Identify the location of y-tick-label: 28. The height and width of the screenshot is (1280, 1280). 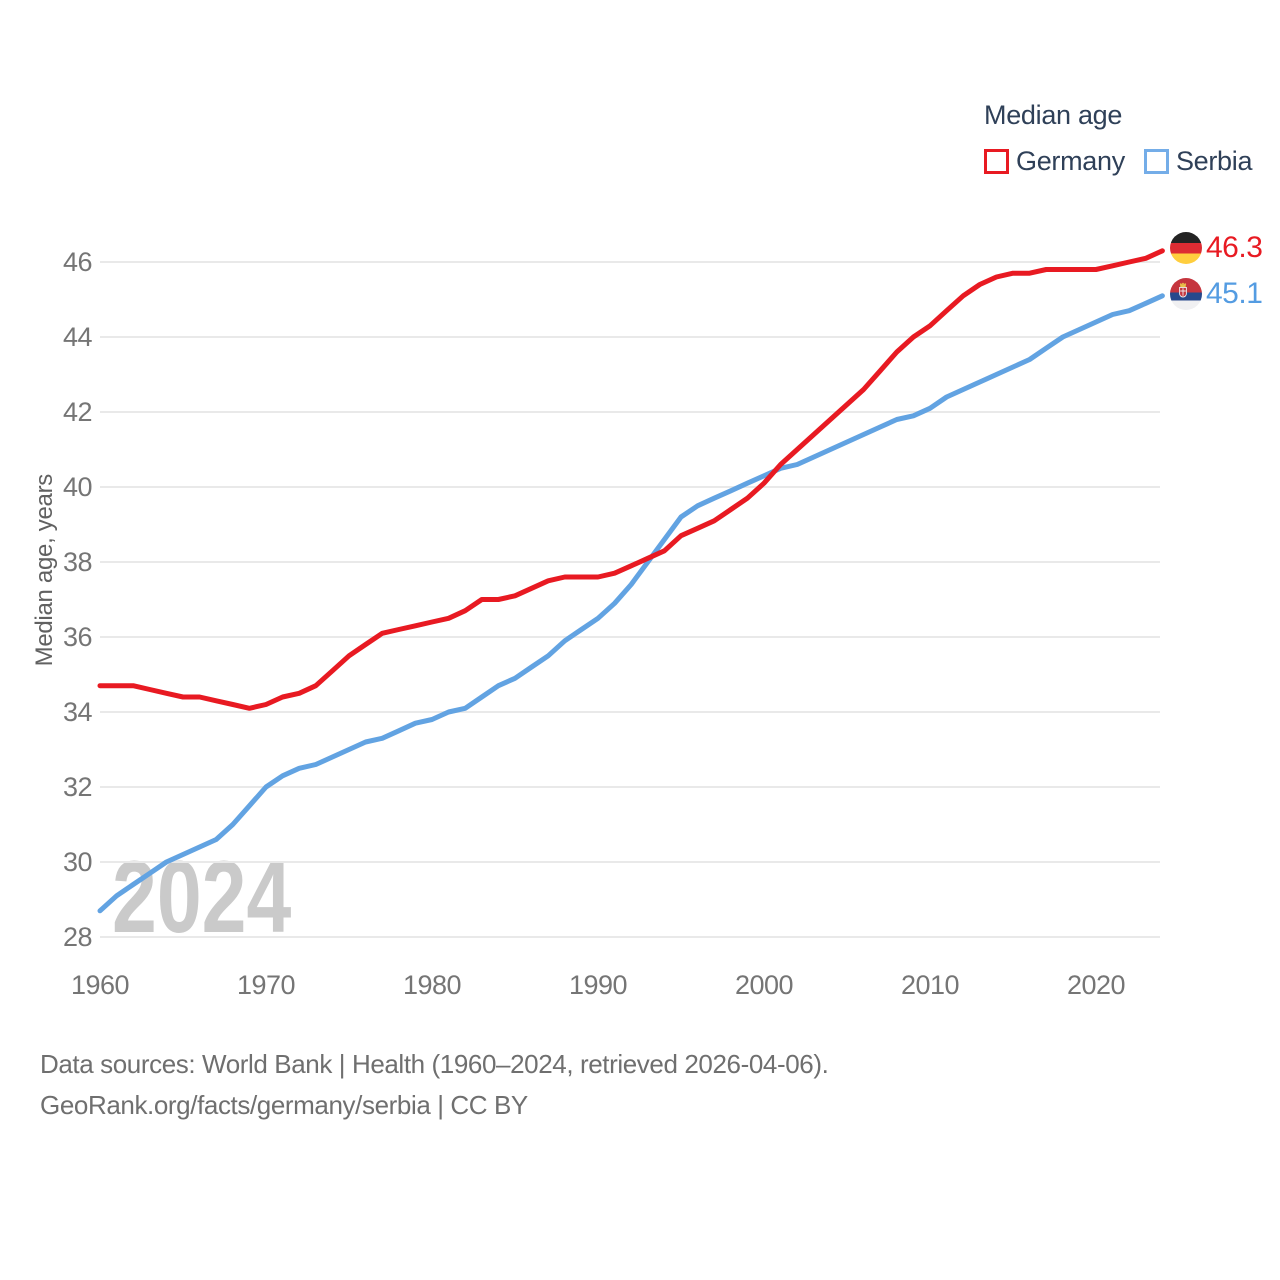
(77, 937).